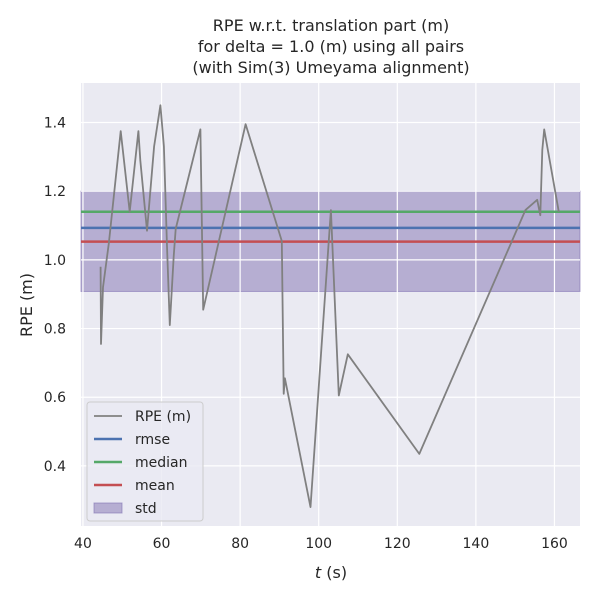 Image resolution: width=600 pixels, height=600 pixels. What do you see at coordinates (55, 294) in the screenshot?
I see `y-tick-labels: 0.4 0.6 0.8 1.0 1.2 1.4` at bounding box center [55, 294].